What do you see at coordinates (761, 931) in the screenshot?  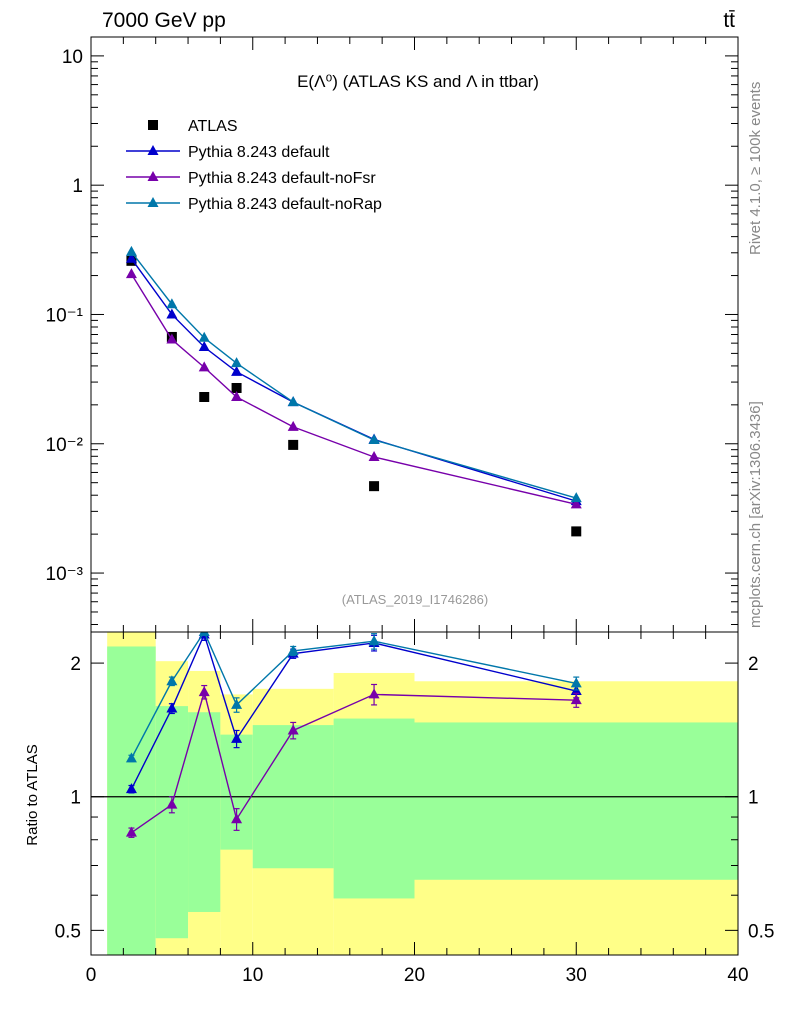 I see `ratio-y-tick-label-right: 0.5` at bounding box center [761, 931].